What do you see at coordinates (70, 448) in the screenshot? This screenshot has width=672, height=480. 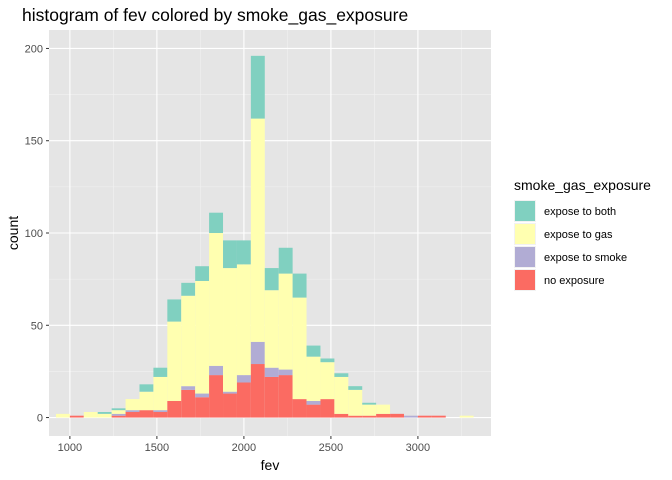 I see `x-tick-label: 1000` at bounding box center [70, 448].